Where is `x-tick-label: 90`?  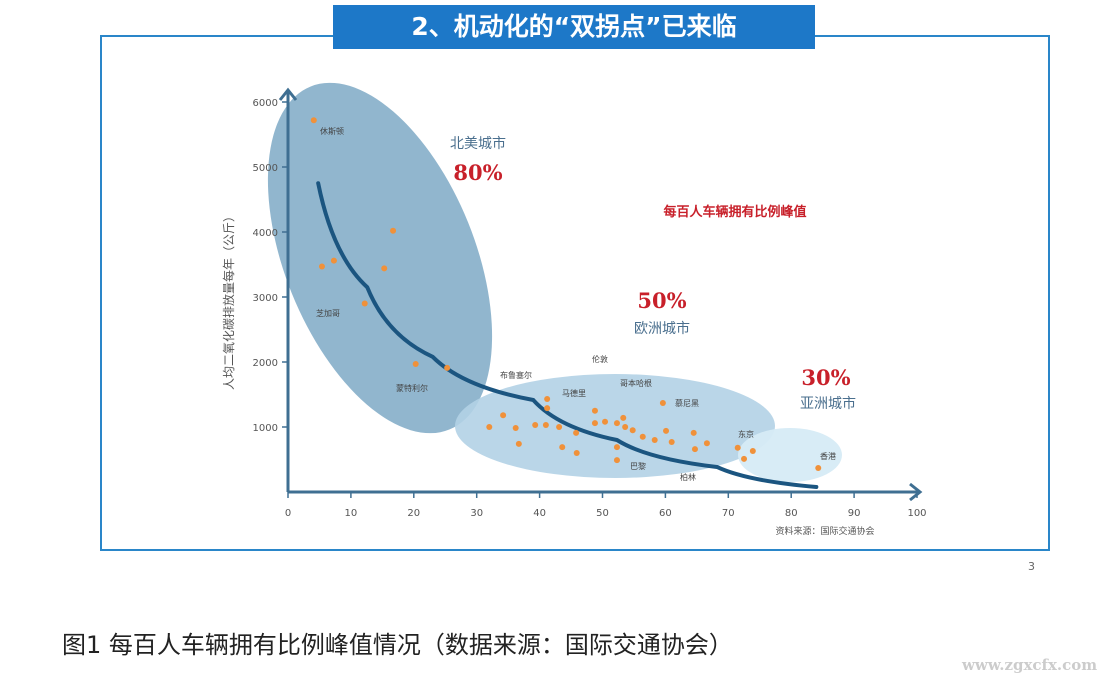 x-tick-label: 90 is located at coordinates (854, 513).